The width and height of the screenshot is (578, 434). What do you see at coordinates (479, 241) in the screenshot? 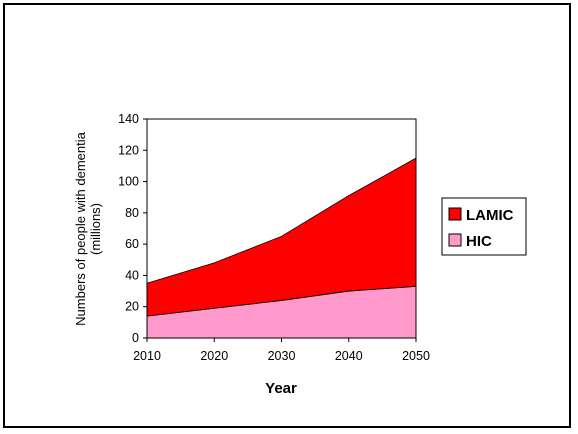
I see `legend-label-hic: HIC` at bounding box center [479, 241].